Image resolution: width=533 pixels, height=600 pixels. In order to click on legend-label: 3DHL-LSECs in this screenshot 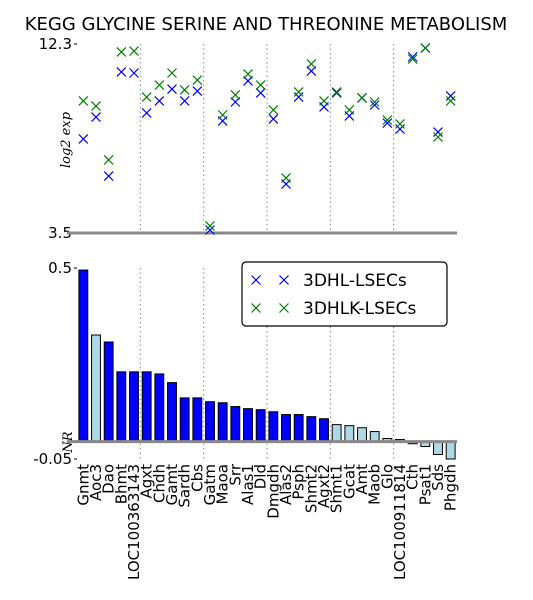, I will do `click(355, 281)`.